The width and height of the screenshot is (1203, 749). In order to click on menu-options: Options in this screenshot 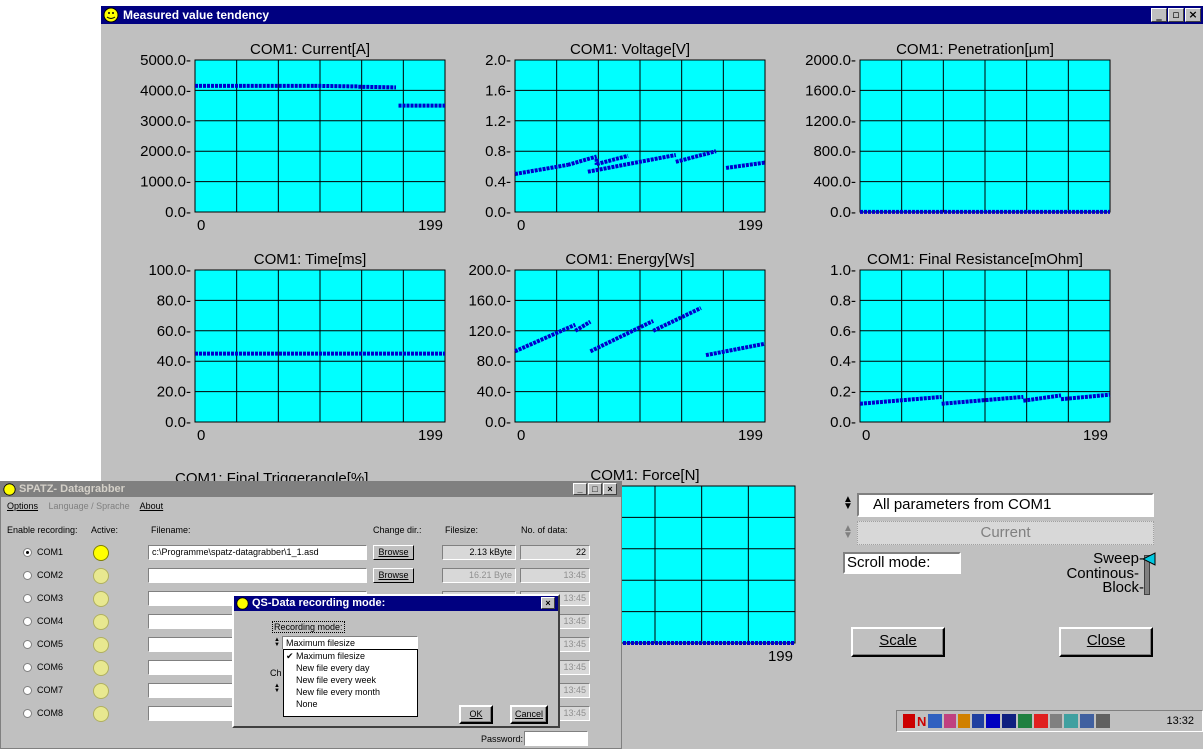, I will do `click(23, 506)`.